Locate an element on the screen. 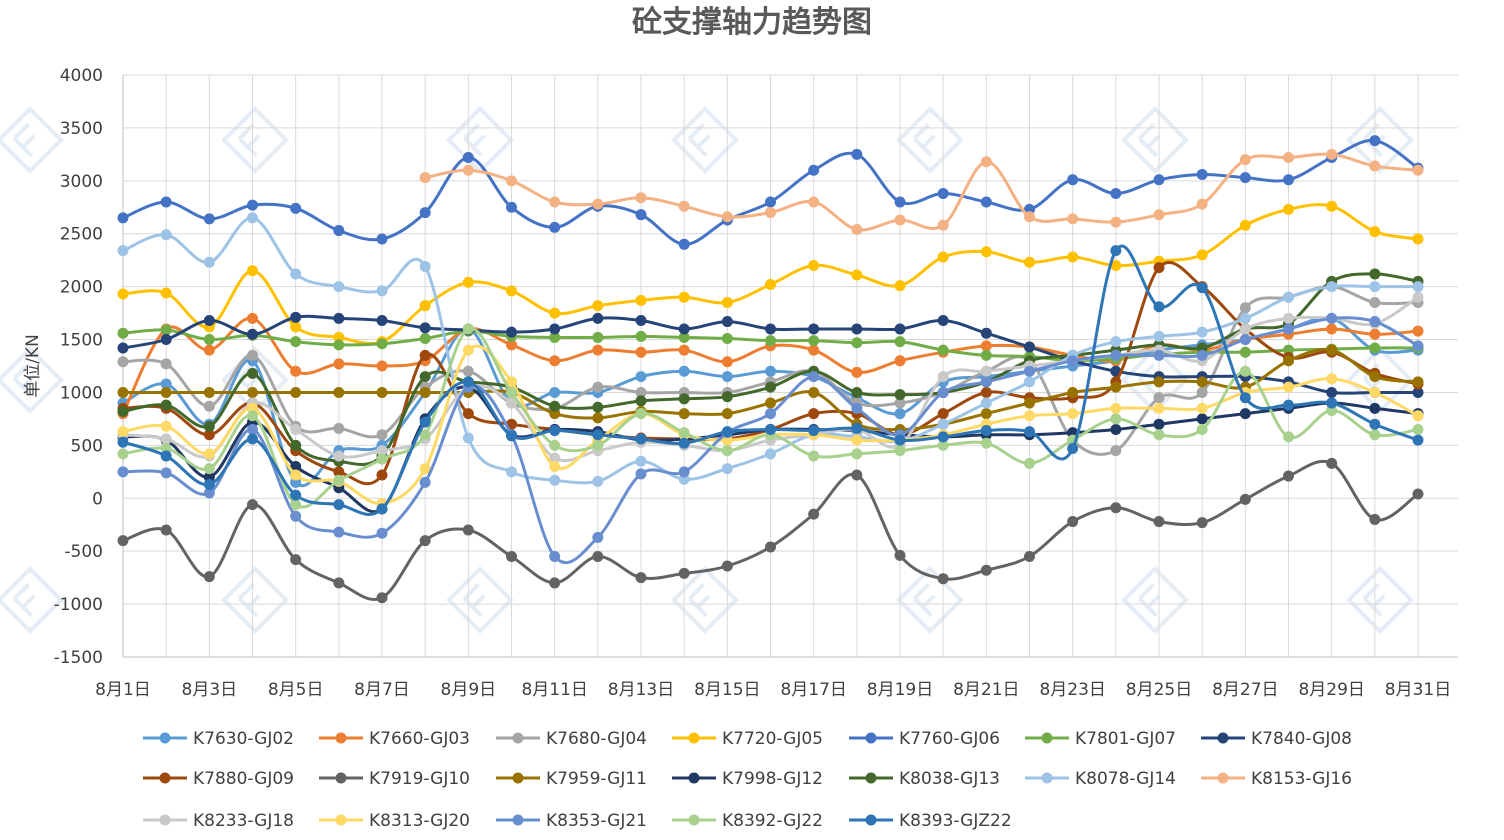 This screenshot has height=840, width=1504. legend-label: K7880-GJ09 is located at coordinates (243, 779).